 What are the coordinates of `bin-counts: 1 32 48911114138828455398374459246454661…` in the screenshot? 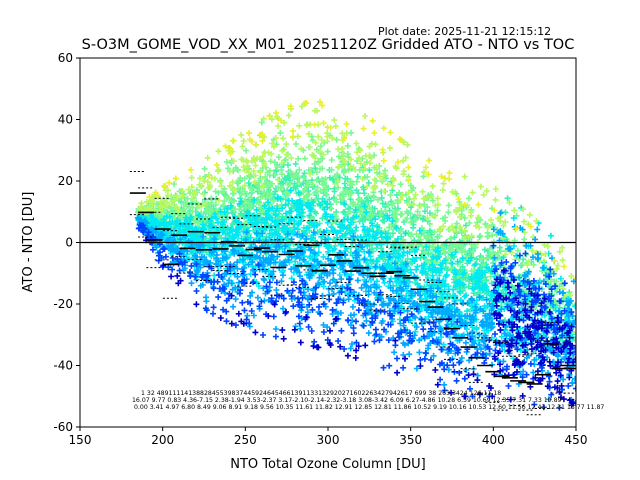 It's located at (321, 393).